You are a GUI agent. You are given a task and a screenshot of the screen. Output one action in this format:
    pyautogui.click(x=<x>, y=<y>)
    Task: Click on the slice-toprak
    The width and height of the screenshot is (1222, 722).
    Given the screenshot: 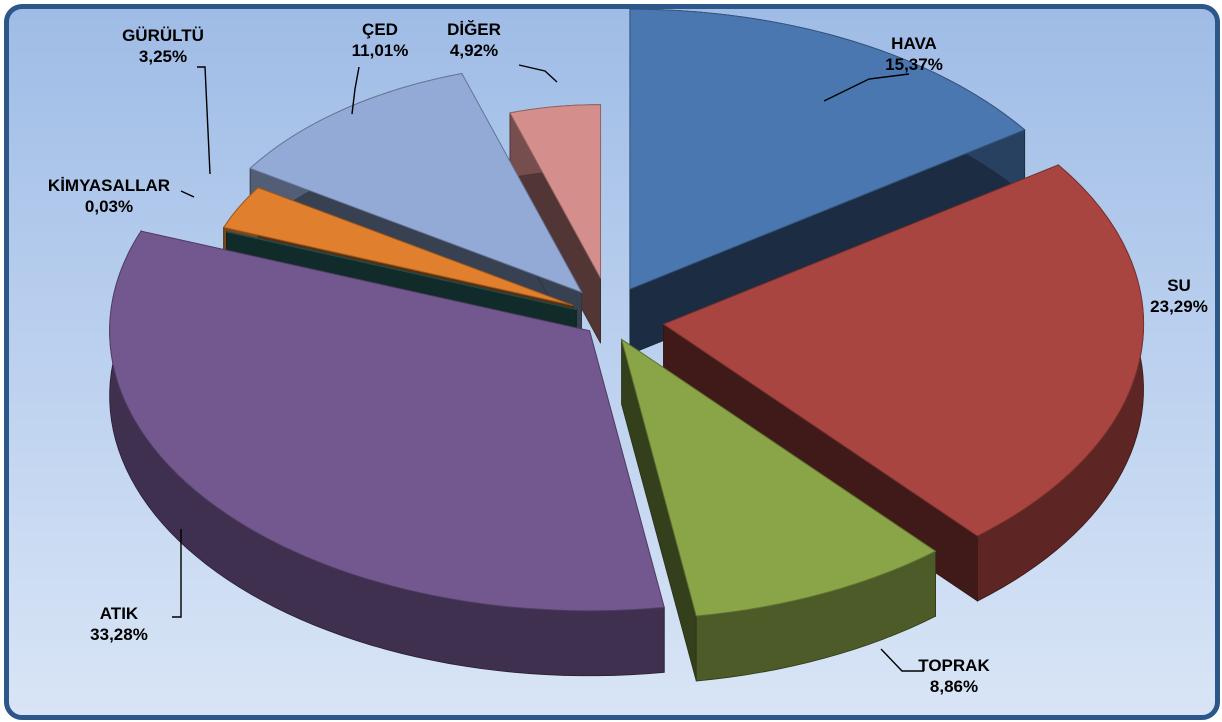 What is the action you would take?
    pyautogui.click(x=778, y=510)
    